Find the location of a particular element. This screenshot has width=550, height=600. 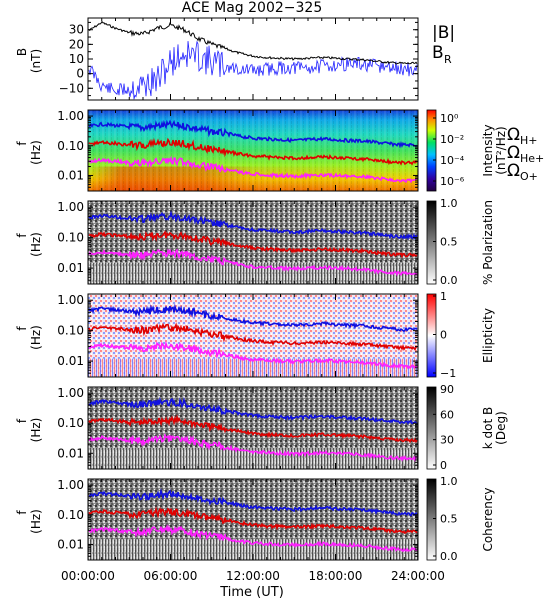

colorbar-tick-label: −1 is located at coordinates (448, 373).